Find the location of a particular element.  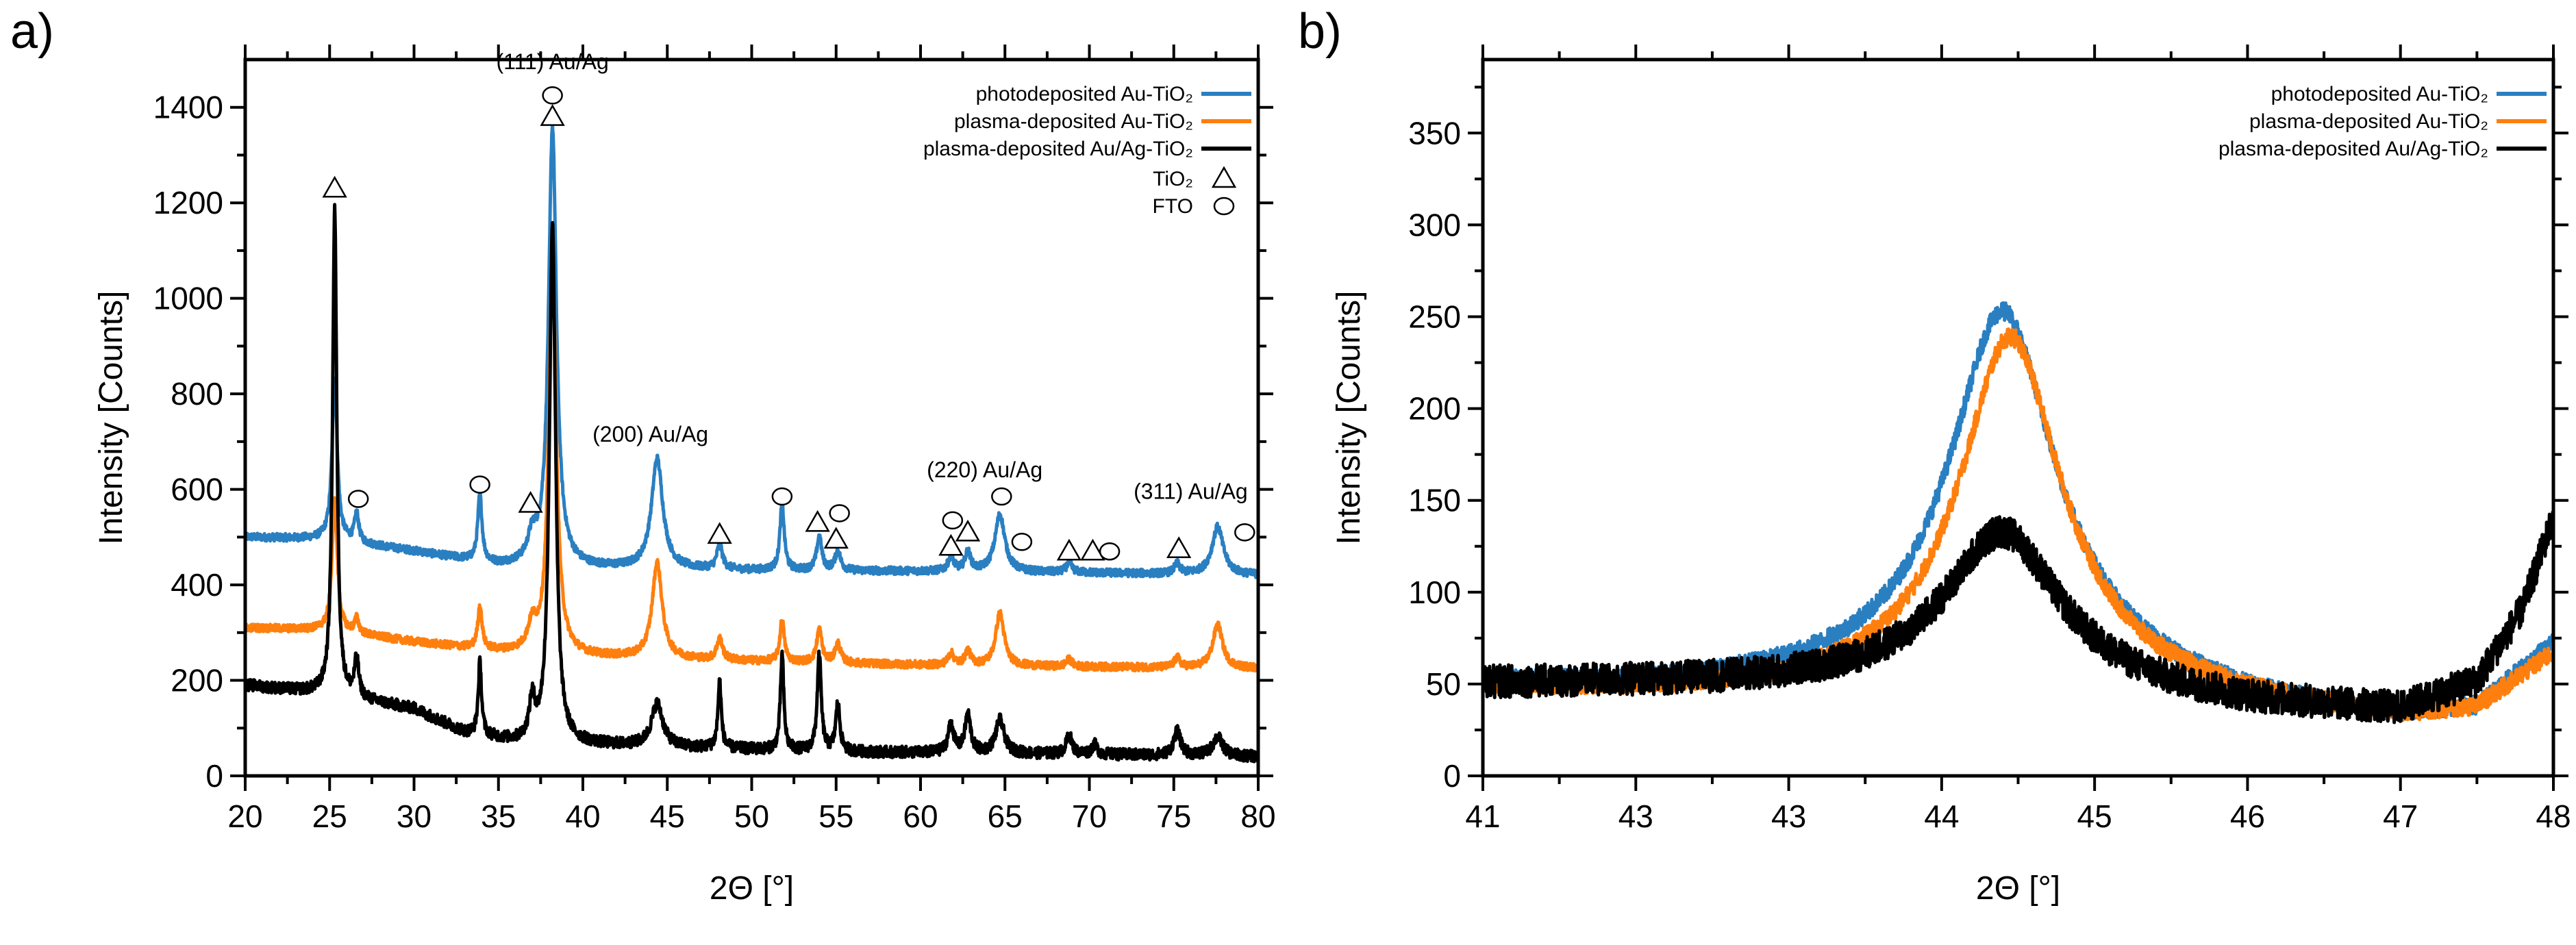

x-tick-label: 30 is located at coordinates (414, 816).